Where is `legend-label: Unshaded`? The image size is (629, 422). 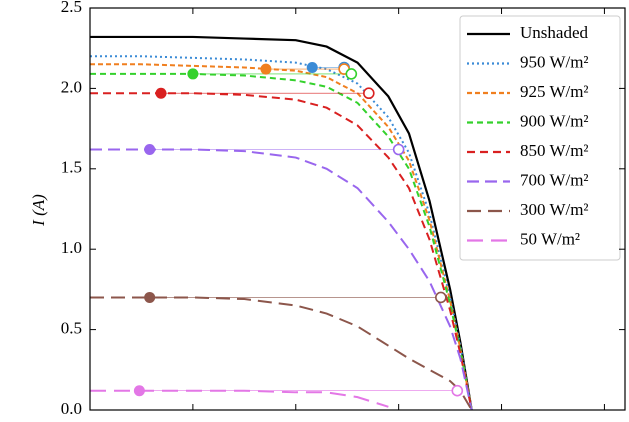 legend-label: Unshaded is located at coordinates (554, 32).